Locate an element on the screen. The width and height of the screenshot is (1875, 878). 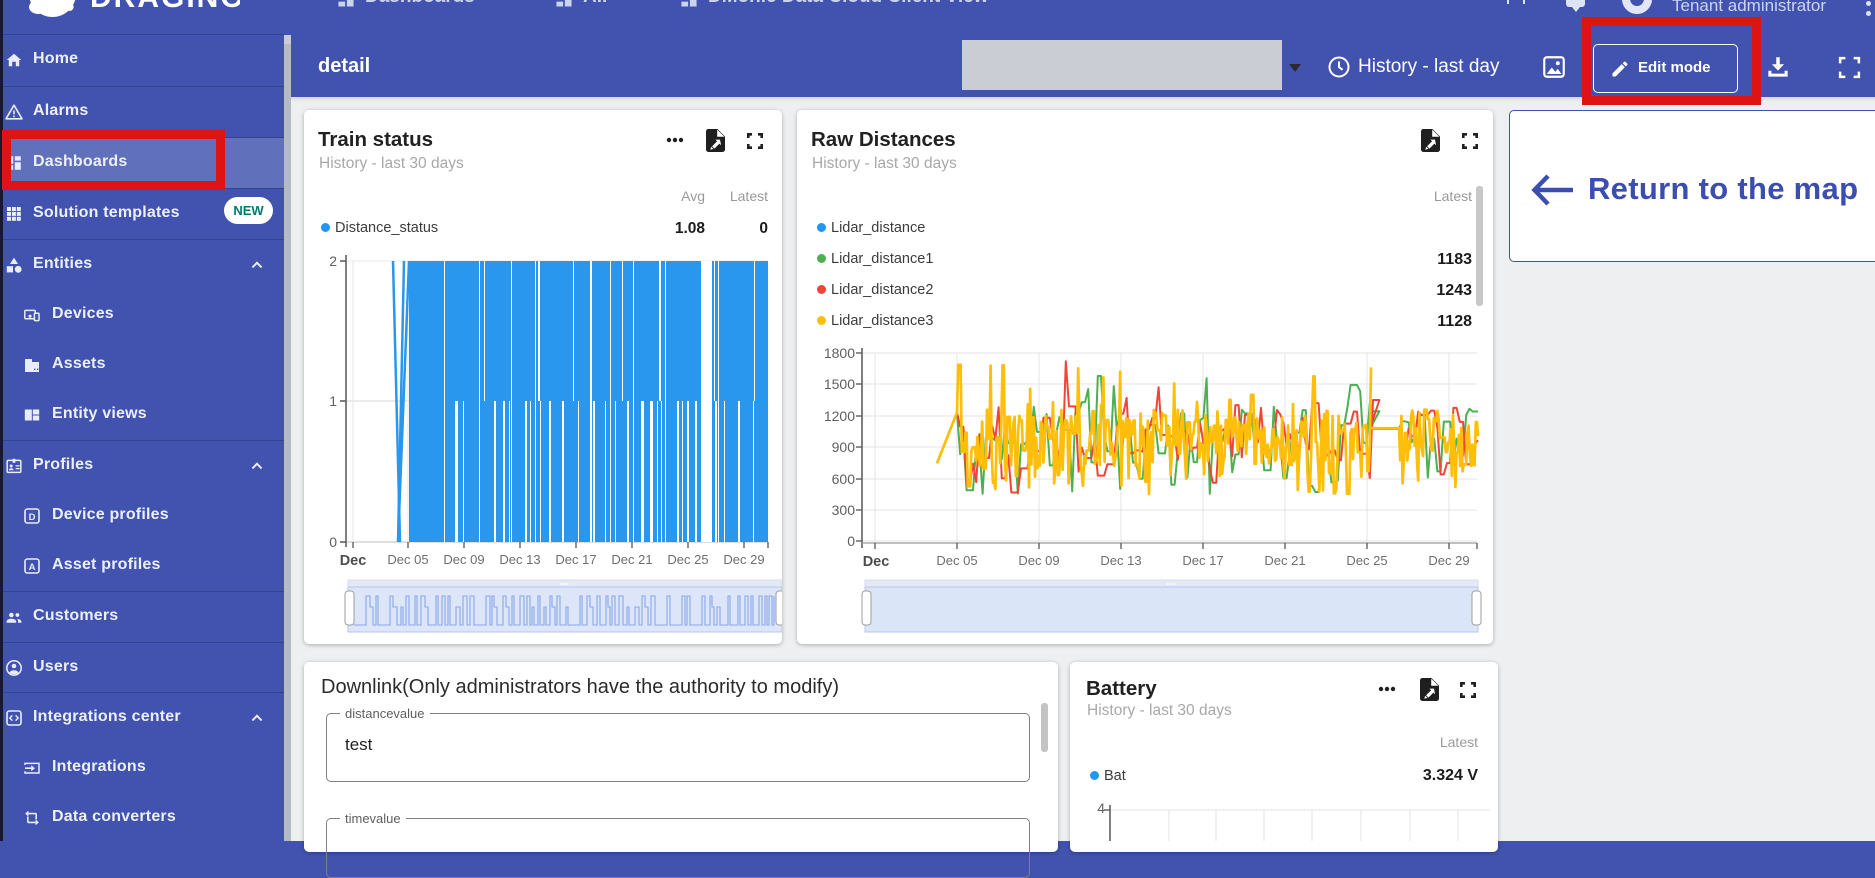
svg-text: 1200 is located at coordinates (839, 416).